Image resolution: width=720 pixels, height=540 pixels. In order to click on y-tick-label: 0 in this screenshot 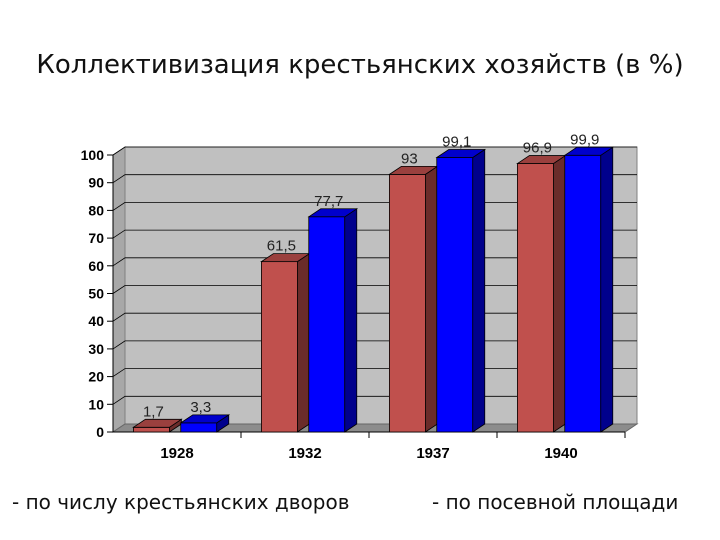, I will do `click(100, 432)`.